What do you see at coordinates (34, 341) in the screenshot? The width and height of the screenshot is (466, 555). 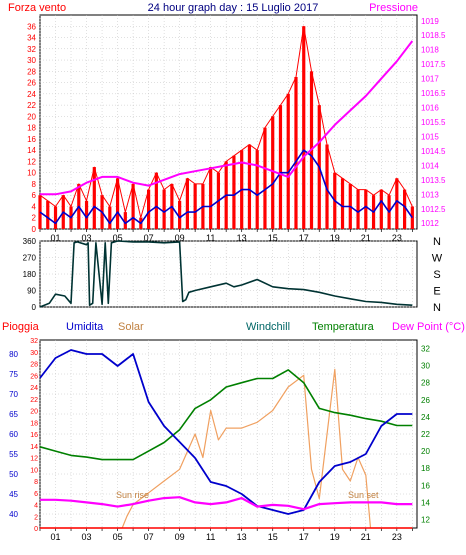 I see `rain-y-tick-label: 32` at bounding box center [34, 341].